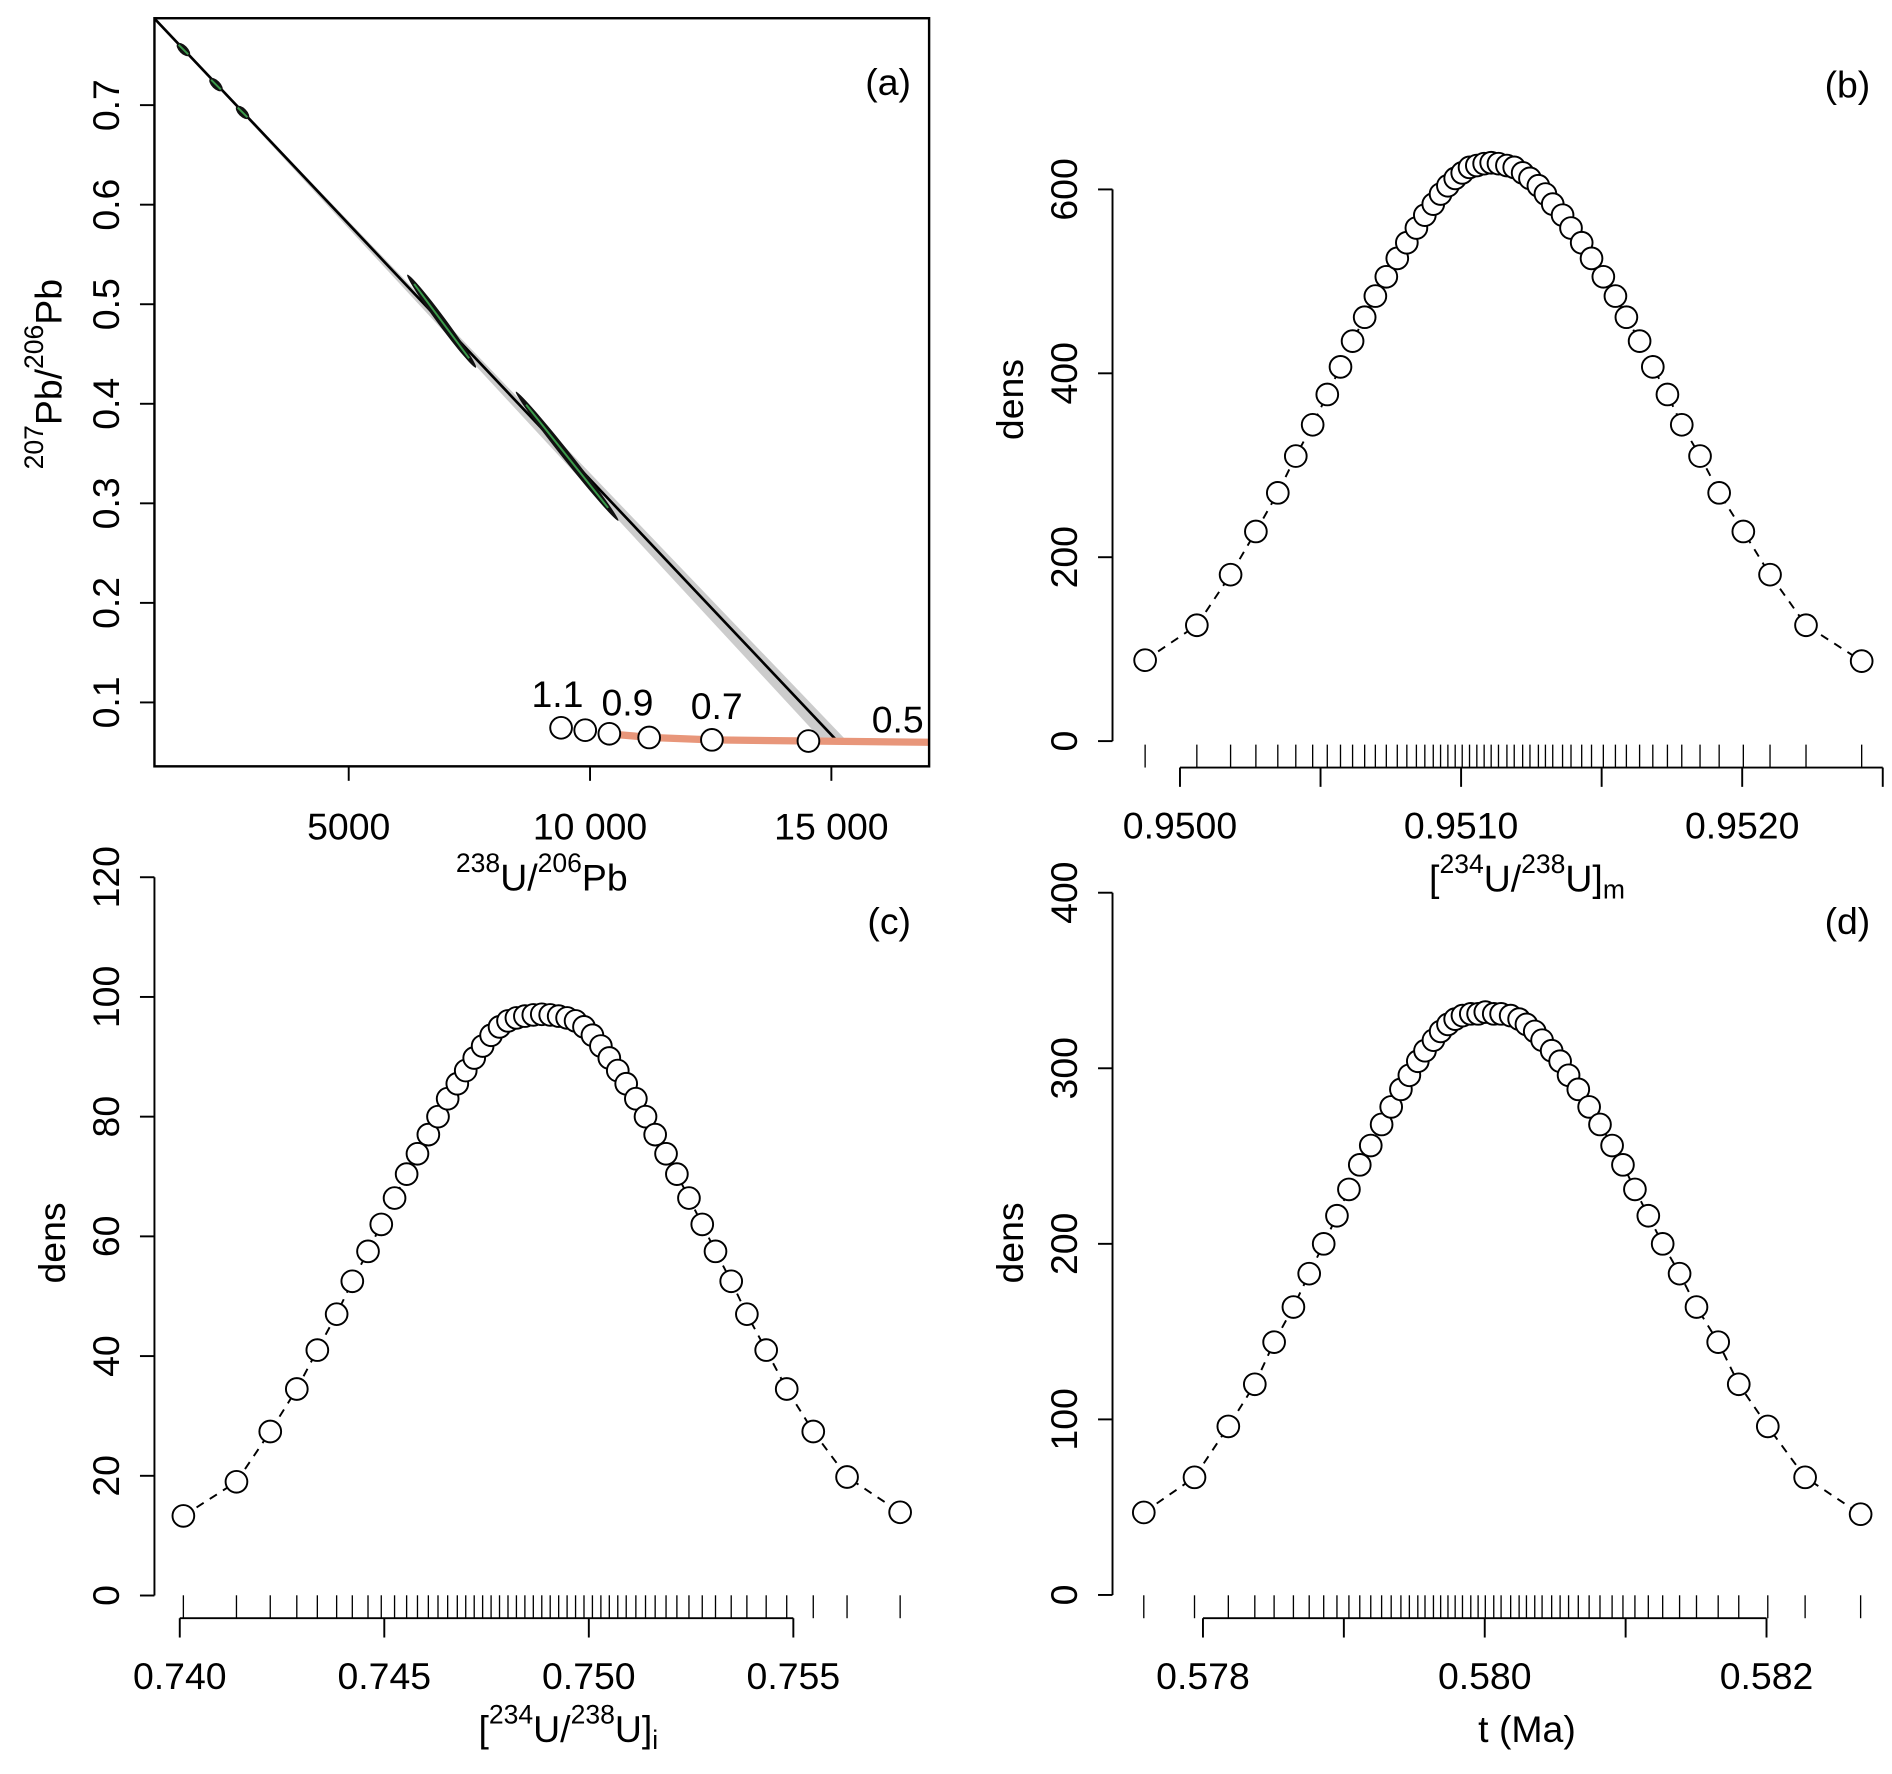  I want to click on x-tick-label: 0.9500, so click(1180, 825).